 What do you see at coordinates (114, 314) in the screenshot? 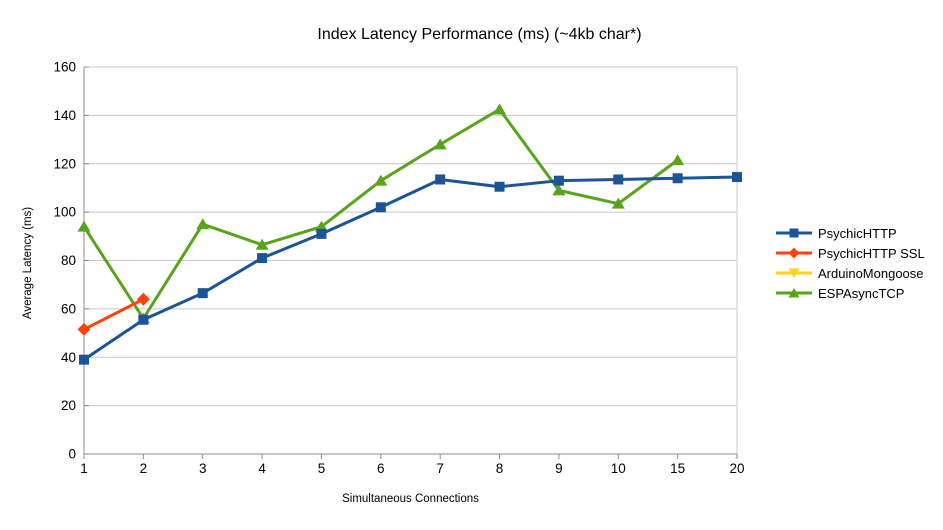
I see `series-line-psychichttp-ssl` at bounding box center [114, 314].